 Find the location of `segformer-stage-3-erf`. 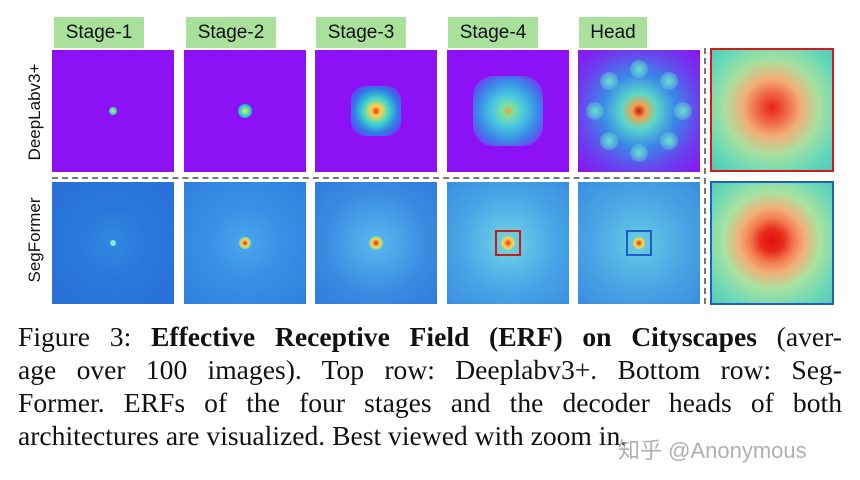

segformer-stage-3-erf is located at coordinates (376, 243).